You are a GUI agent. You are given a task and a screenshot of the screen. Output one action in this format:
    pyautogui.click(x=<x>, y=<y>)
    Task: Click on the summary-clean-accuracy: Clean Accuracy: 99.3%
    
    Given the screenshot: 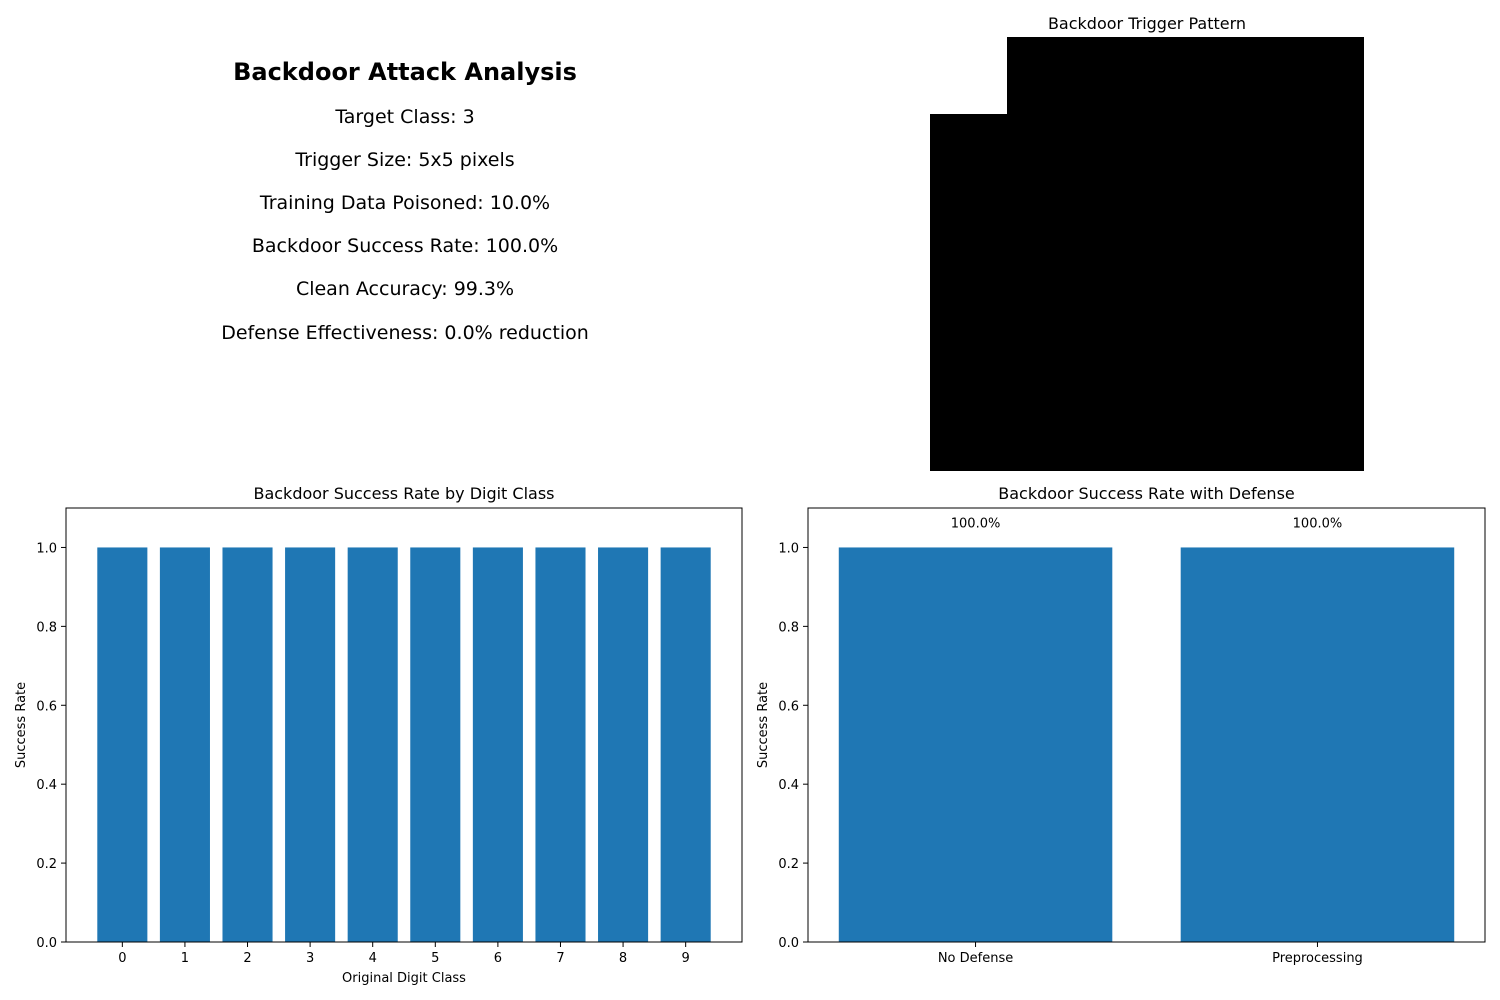 What is the action you would take?
    pyautogui.click(x=405, y=289)
    